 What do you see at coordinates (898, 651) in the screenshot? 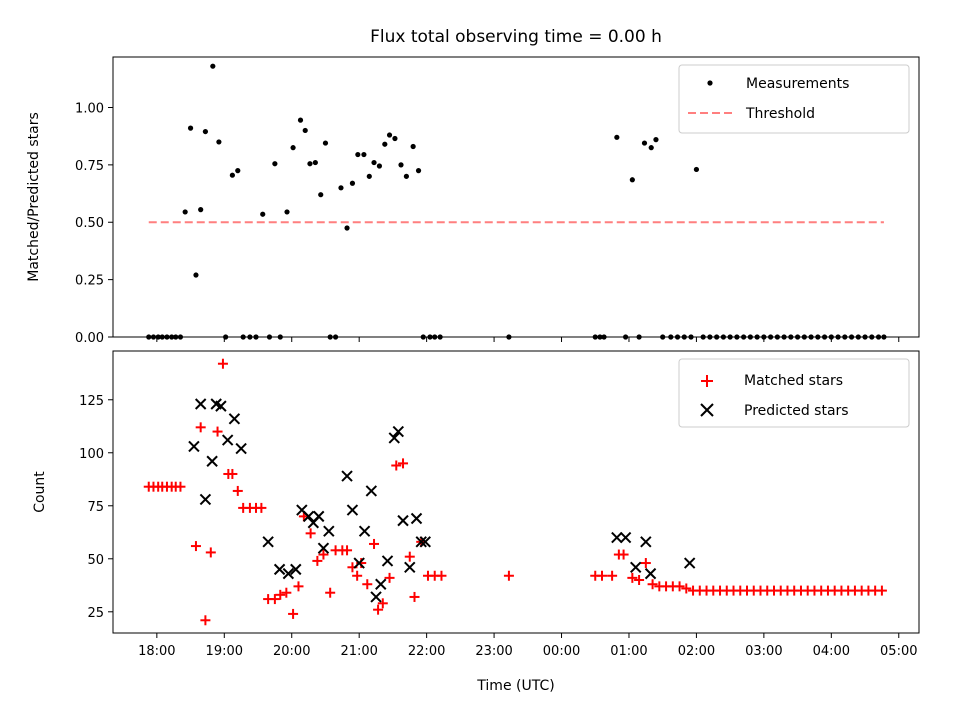
I see `x-tick-label: 05:00` at bounding box center [898, 651].